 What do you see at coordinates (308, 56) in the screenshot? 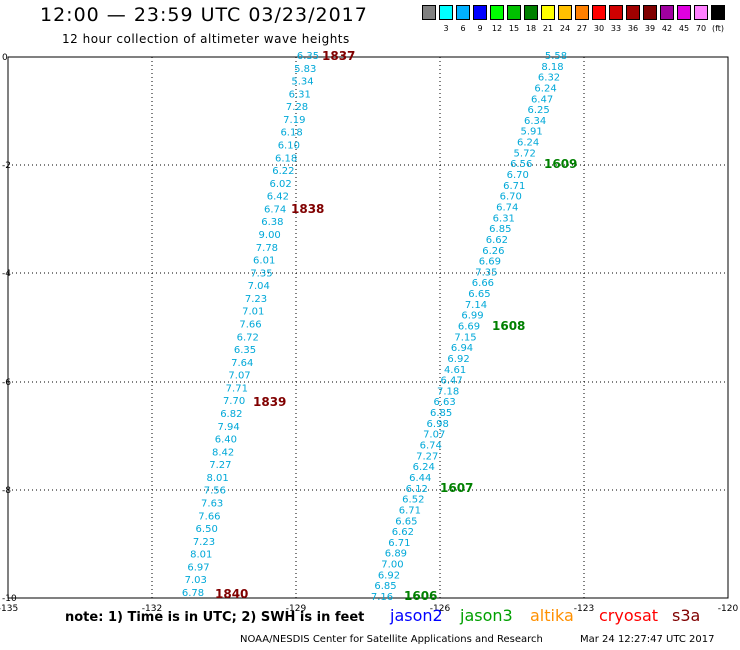
I see `swh-value-label: 6.35` at bounding box center [308, 56].